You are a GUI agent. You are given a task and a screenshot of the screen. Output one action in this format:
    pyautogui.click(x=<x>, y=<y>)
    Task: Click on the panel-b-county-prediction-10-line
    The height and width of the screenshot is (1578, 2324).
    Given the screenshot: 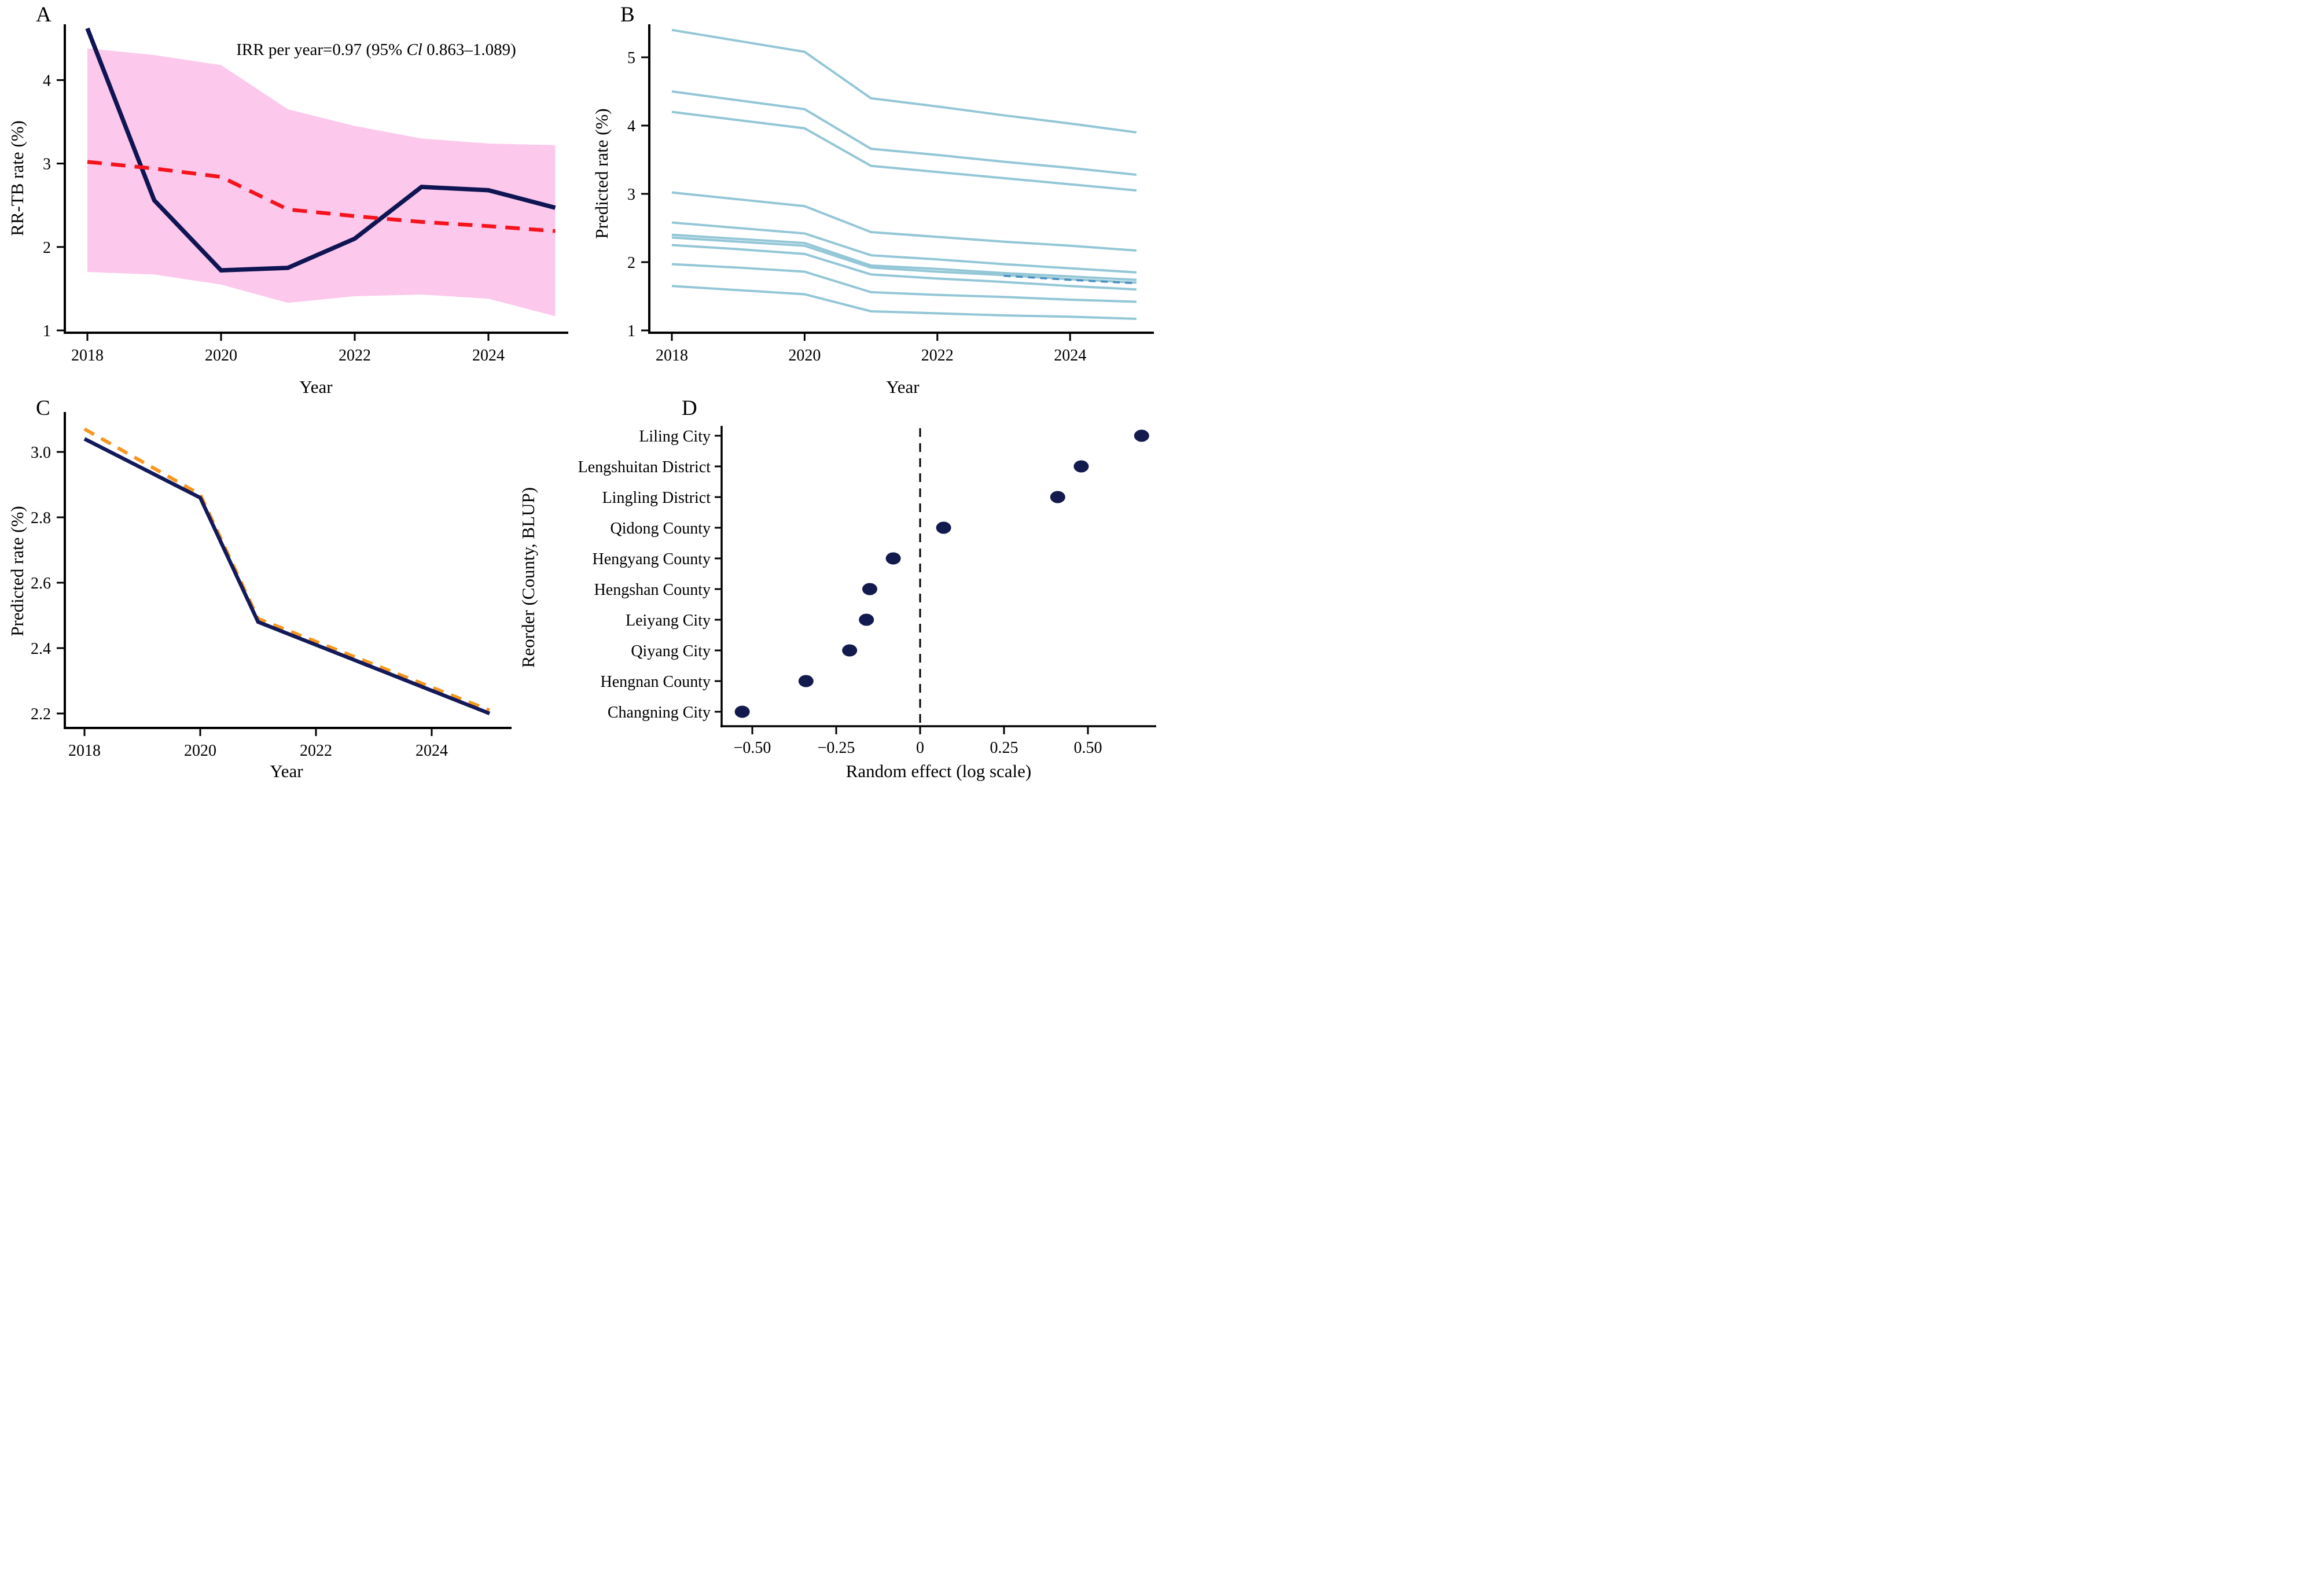 What is the action you would take?
    pyautogui.click(x=904, y=302)
    